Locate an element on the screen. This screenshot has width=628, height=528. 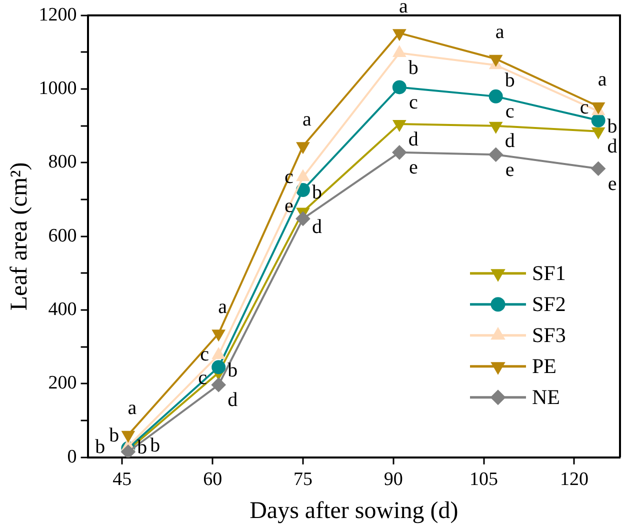
y-tick-label: 0 is located at coordinates (72, 457).